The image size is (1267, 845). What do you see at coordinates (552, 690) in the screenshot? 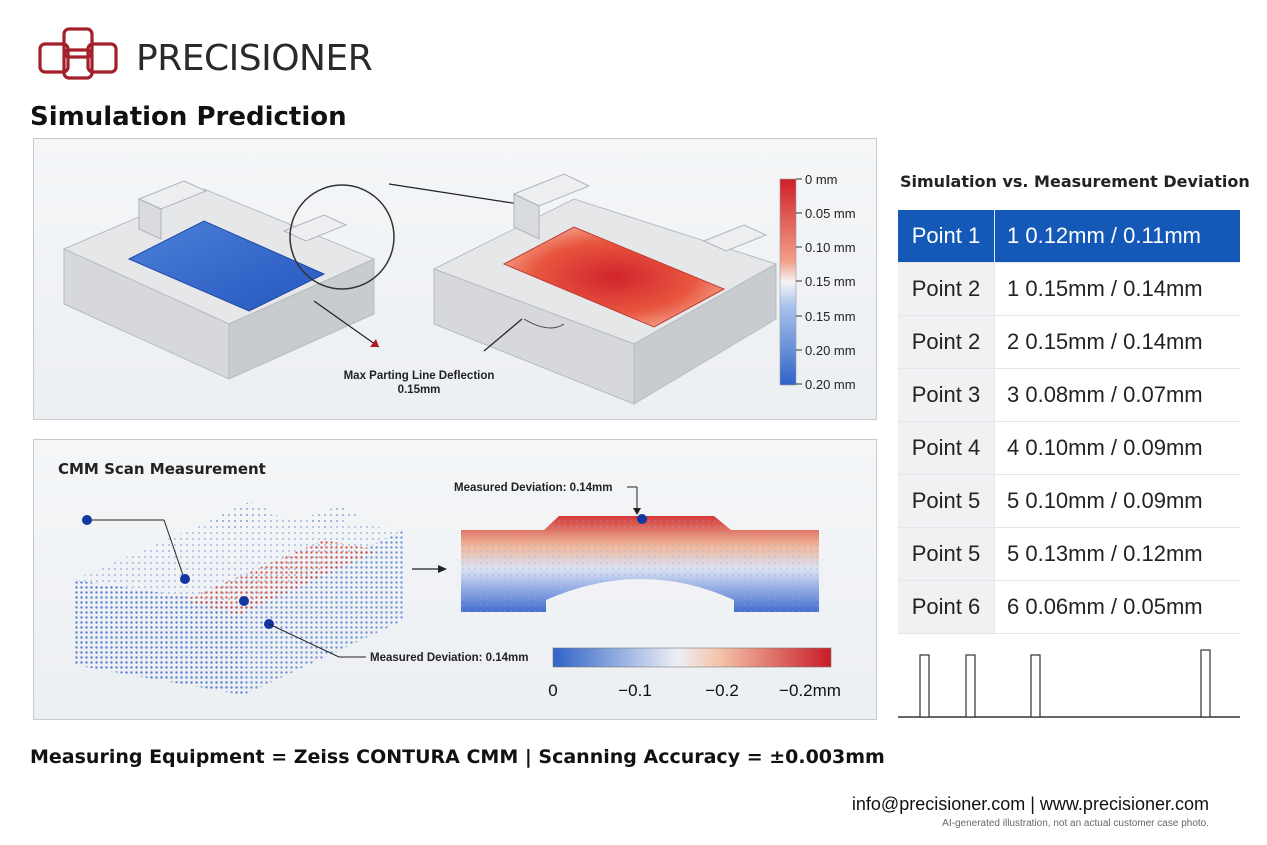
I see `scale-tick-0: 0` at bounding box center [552, 690].